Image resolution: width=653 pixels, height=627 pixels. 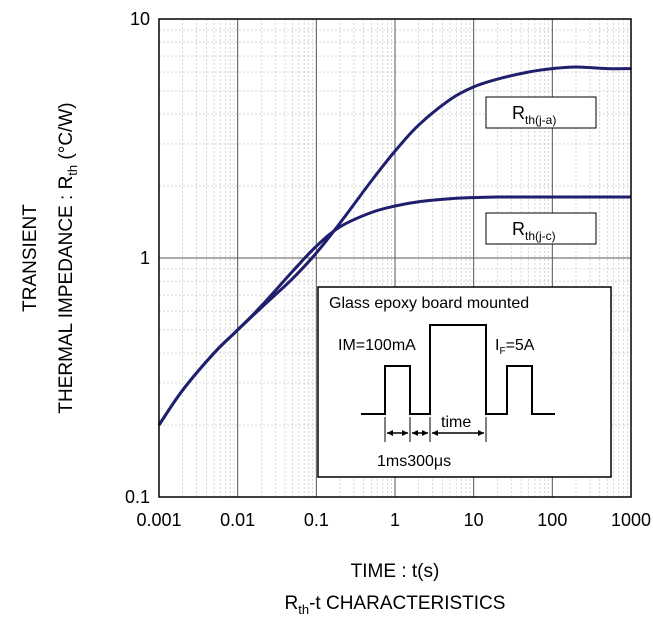 What do you see at coordinates (140, 19) in the screenshot?
I see `y-tick-label: 10` at bounding box center [140, 19].